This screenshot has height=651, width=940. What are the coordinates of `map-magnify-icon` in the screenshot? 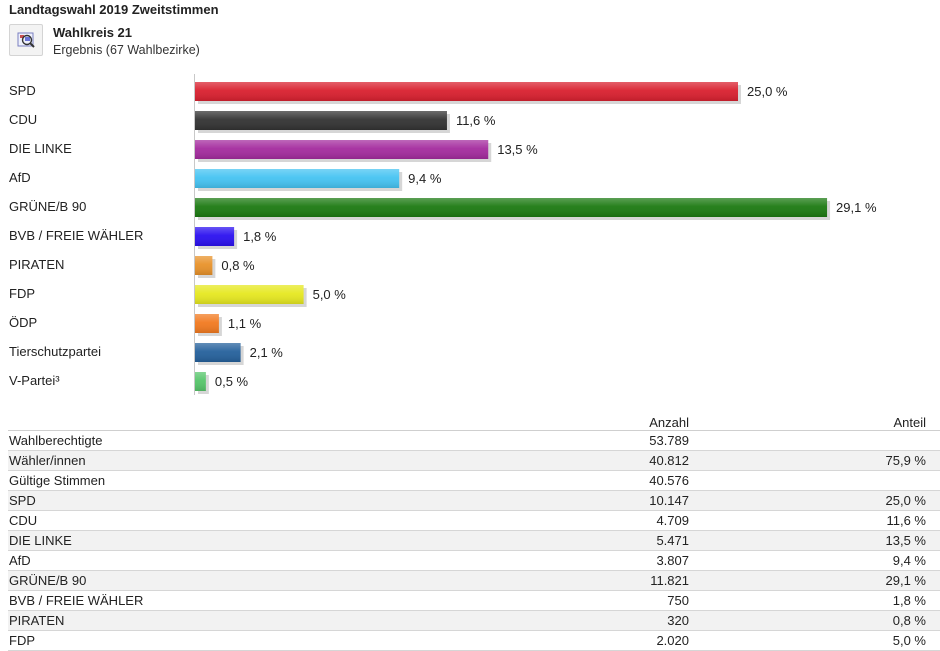 It's located at (26, 40).